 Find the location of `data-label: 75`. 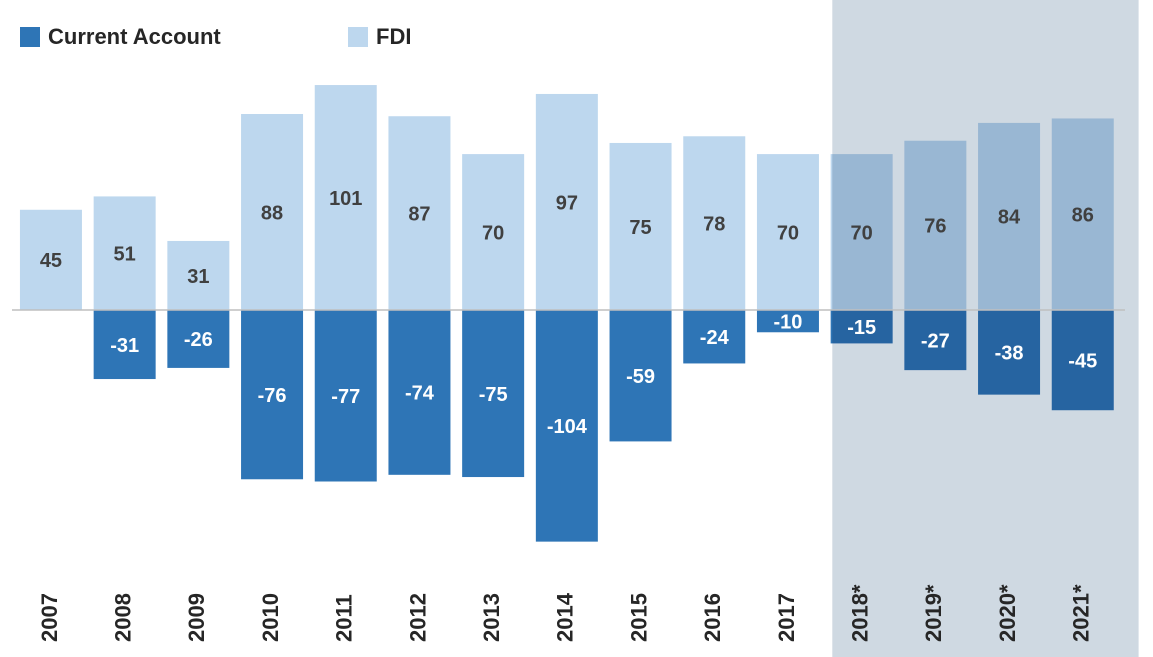

data-label: 75 is located at coordinates (640, 228).